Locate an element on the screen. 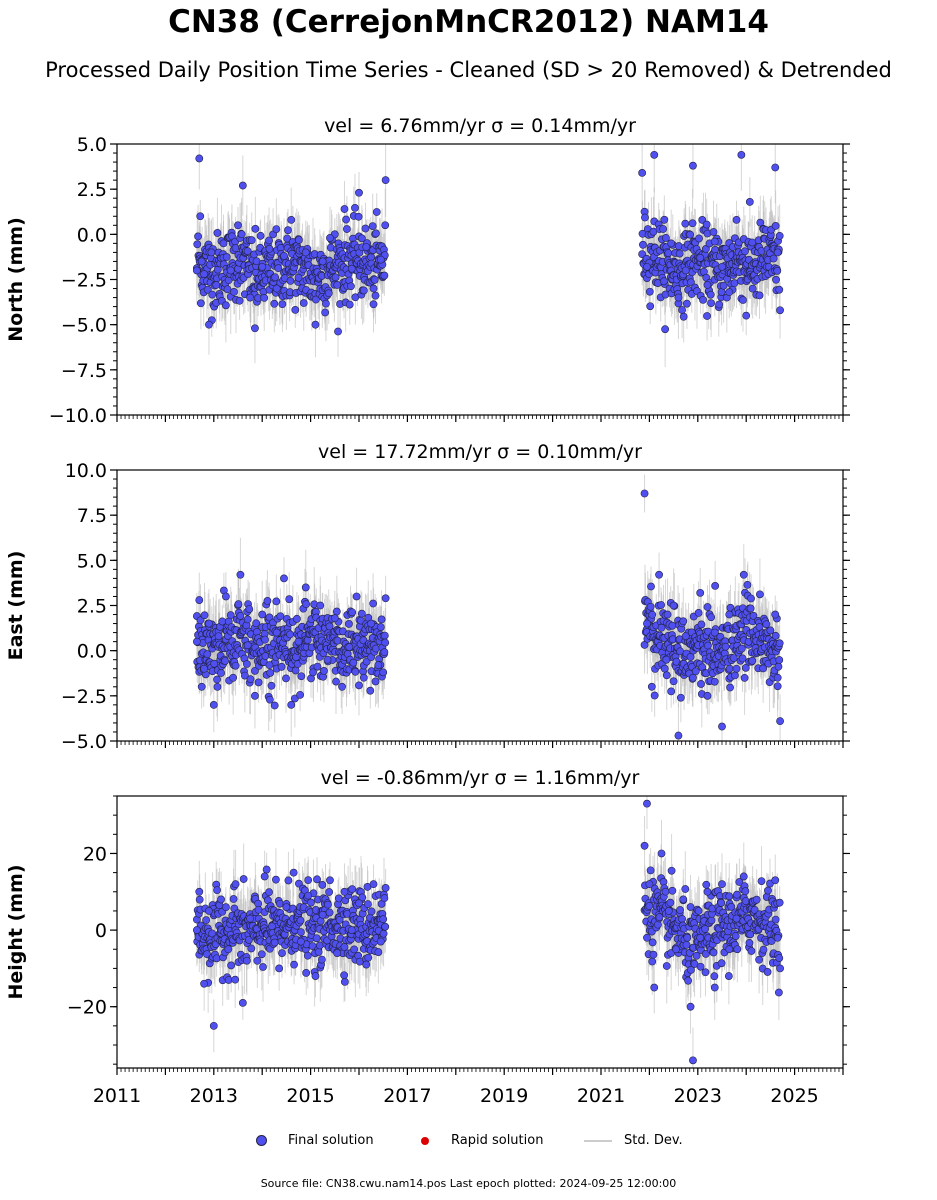  y-tick-label: 0.0 is located at coordinates (92, 652).